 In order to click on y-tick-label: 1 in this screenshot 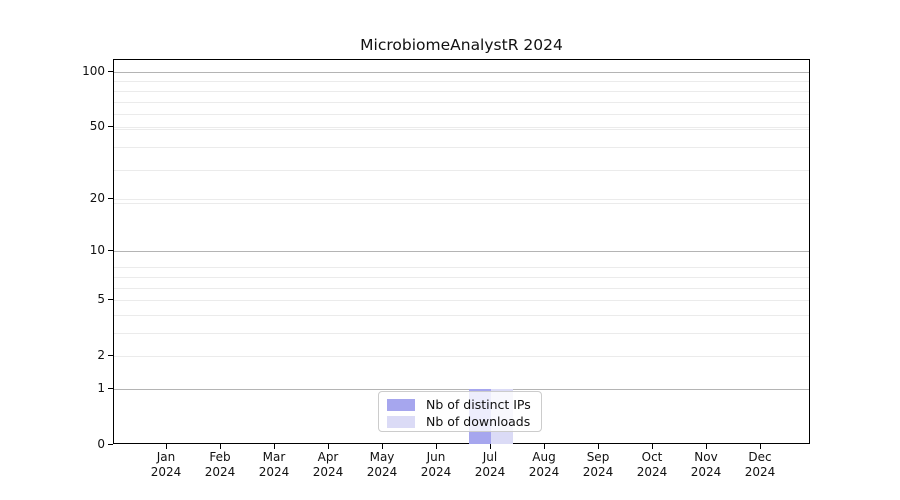, I will do `click(101, 388)`.